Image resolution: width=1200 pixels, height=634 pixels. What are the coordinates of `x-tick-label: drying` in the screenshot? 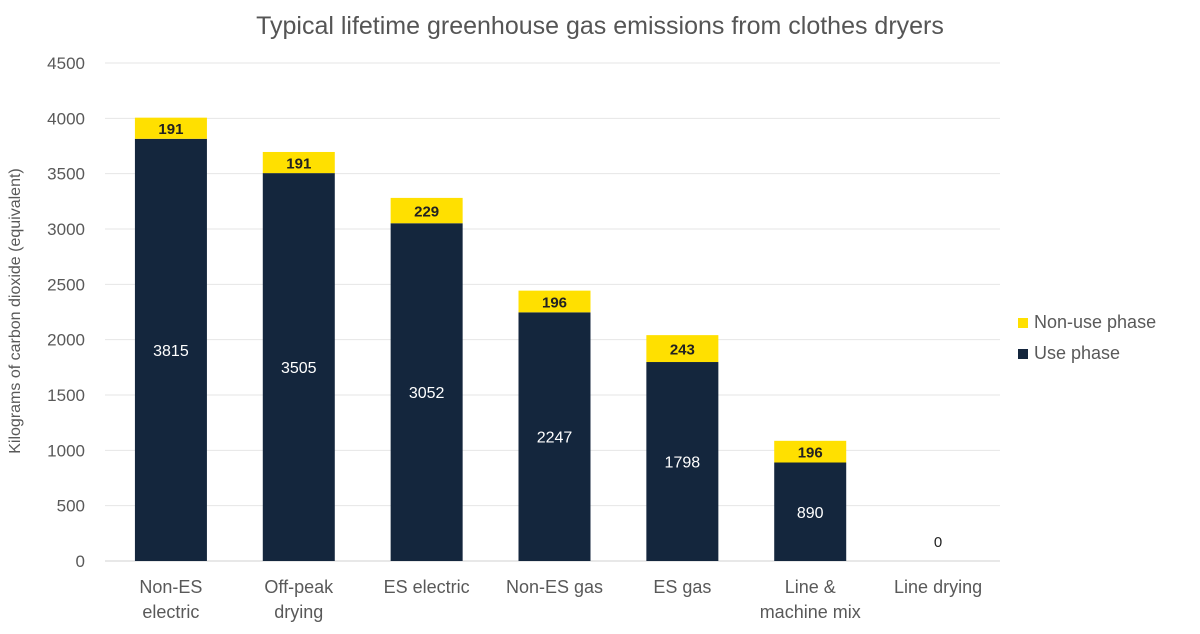 It's located at (298, 612).